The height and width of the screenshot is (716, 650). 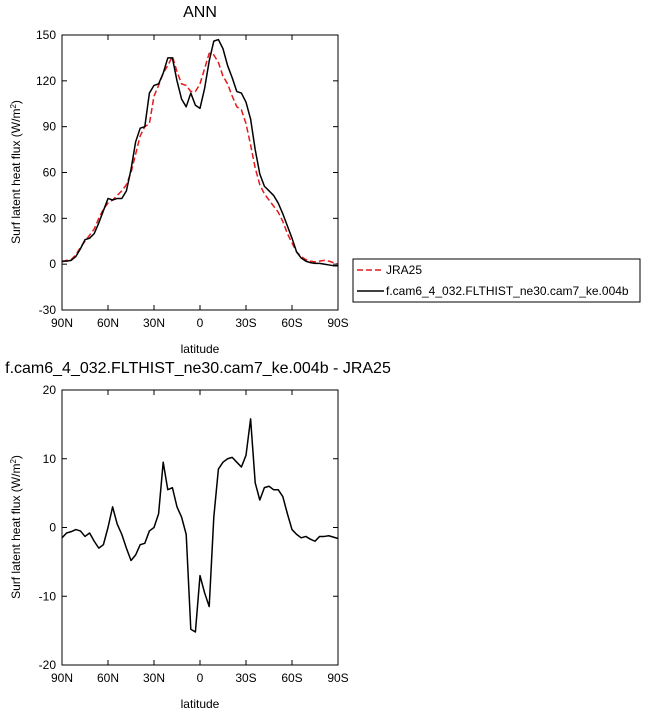 I want to click on bottom-y-tick-label: 10, so click(x=50, y=459).